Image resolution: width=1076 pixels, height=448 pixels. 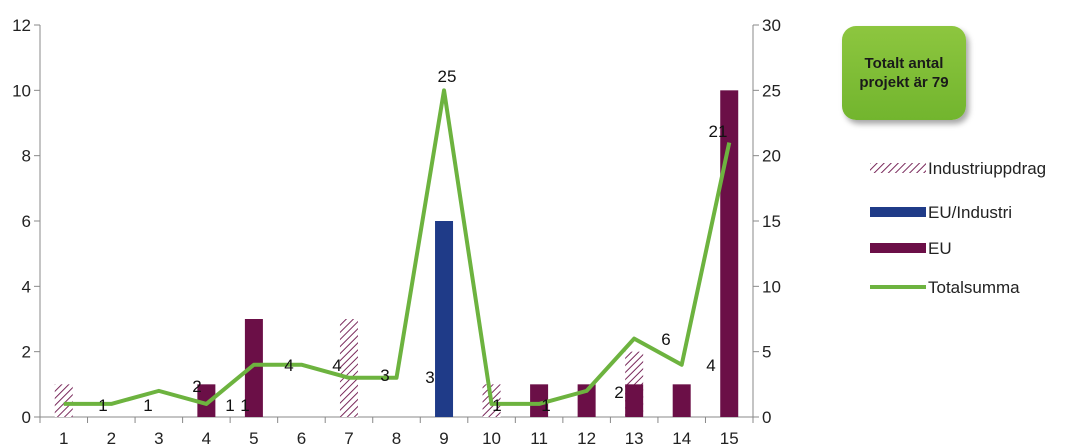 What do you see at coordinates (970, 212) in the screenshot?
I see `legend-label: EU/Industri` at bounding box center [970, 212].